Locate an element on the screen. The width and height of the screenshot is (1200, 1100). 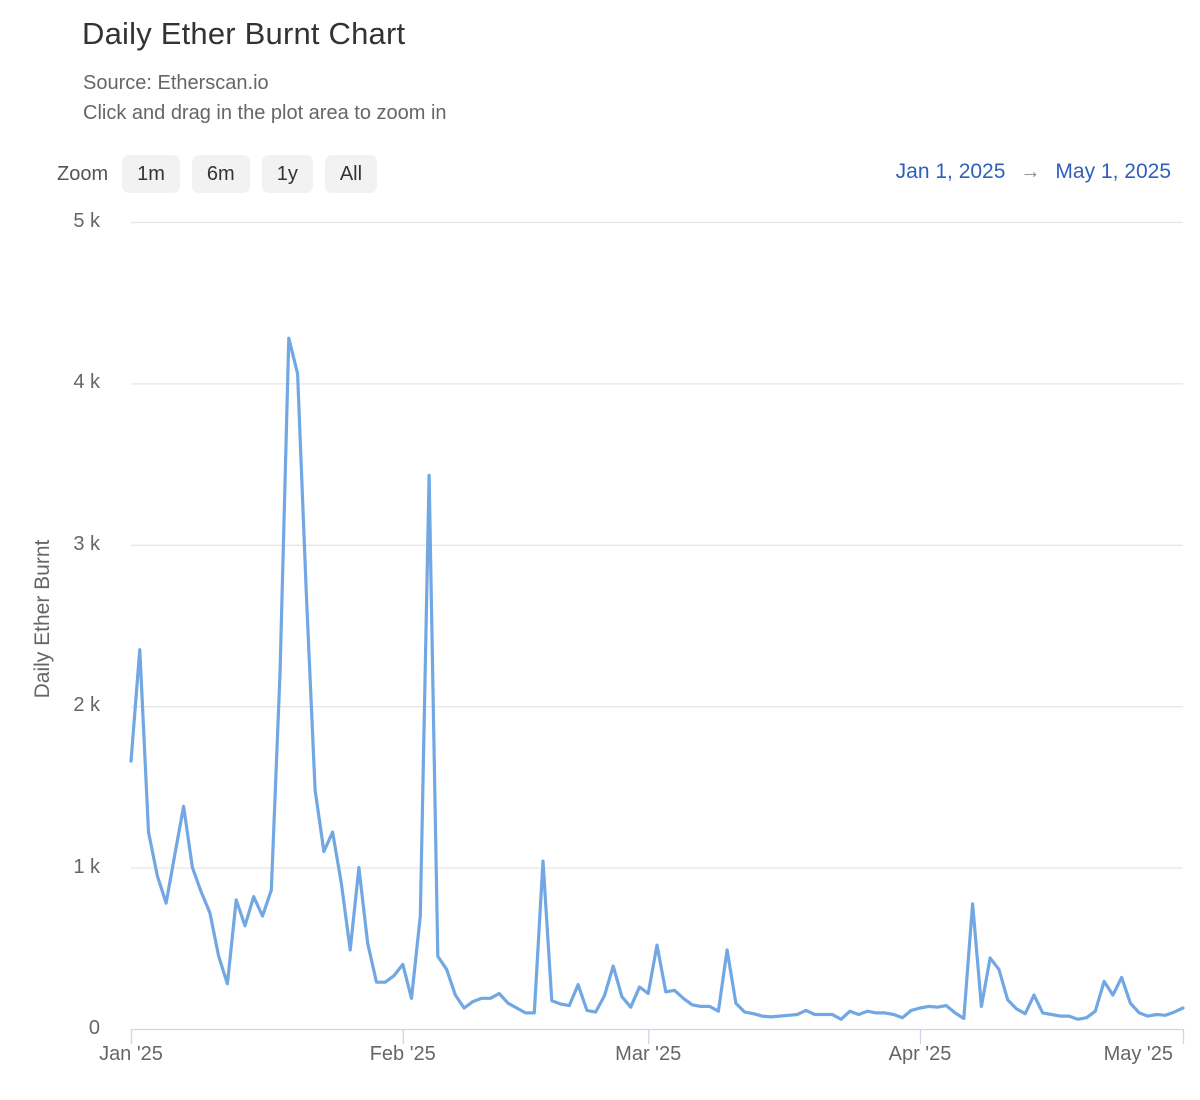
y-axis-label: 0 is located at coordinates (94, 1028).